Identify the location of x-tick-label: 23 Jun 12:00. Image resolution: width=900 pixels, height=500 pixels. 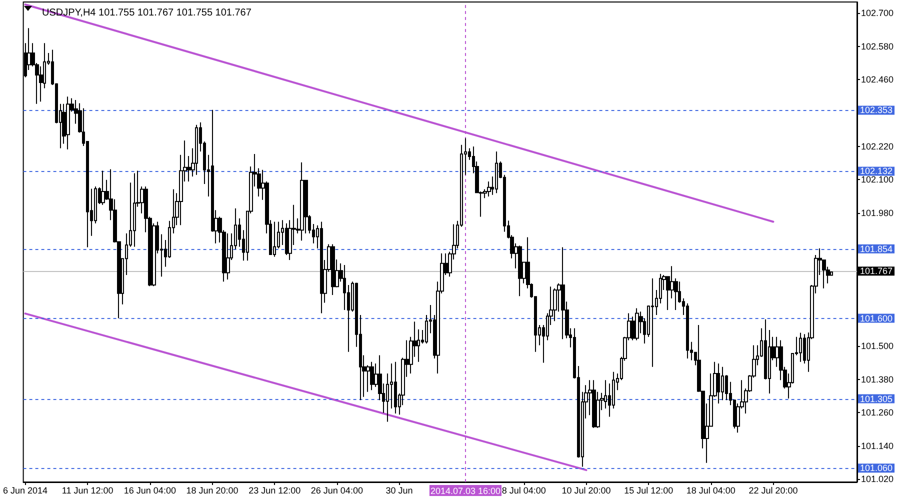
(274, 491).